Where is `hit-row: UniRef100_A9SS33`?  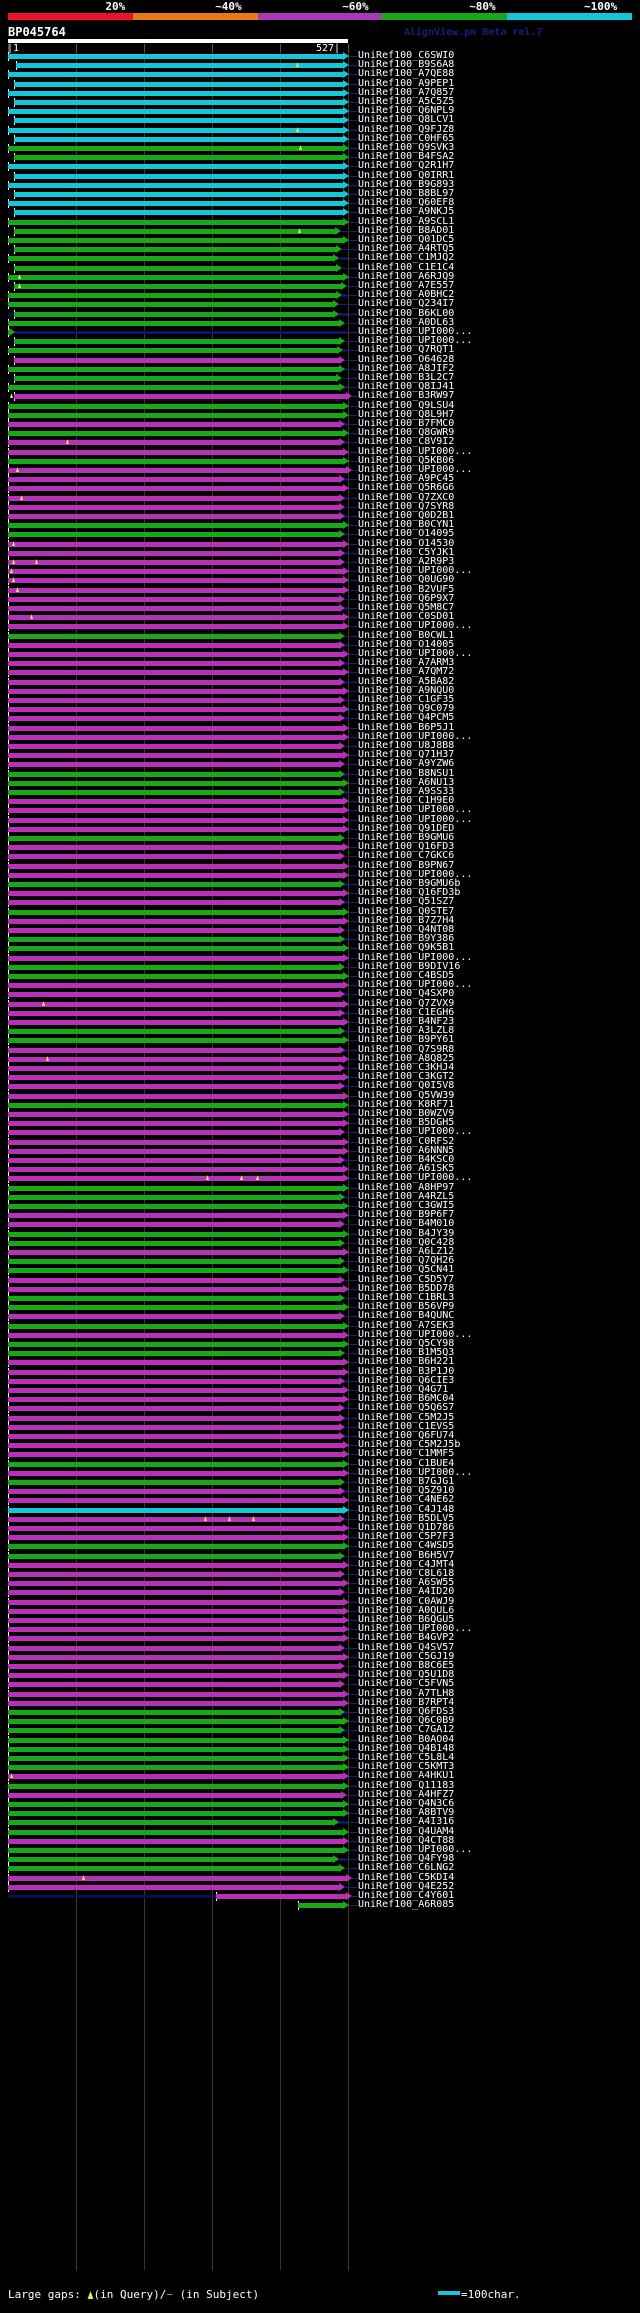 hit-row: UniRef100_A9SS33 is located at coordinates (320, 792).